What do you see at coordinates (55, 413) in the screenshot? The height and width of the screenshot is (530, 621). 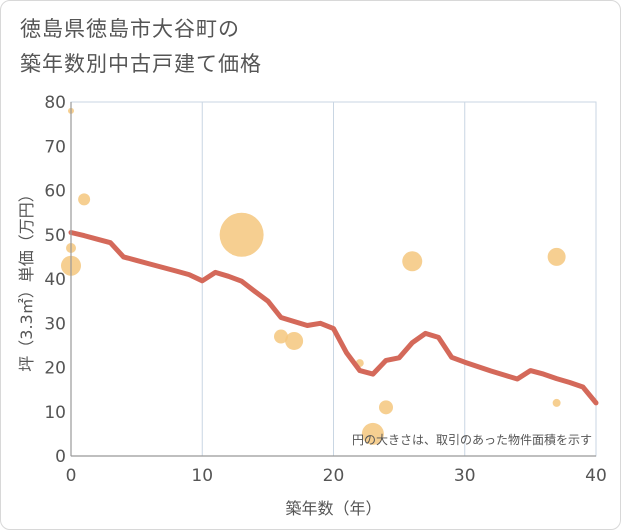 I see `y-tick-label: 10` at bounding box center [55, 413].